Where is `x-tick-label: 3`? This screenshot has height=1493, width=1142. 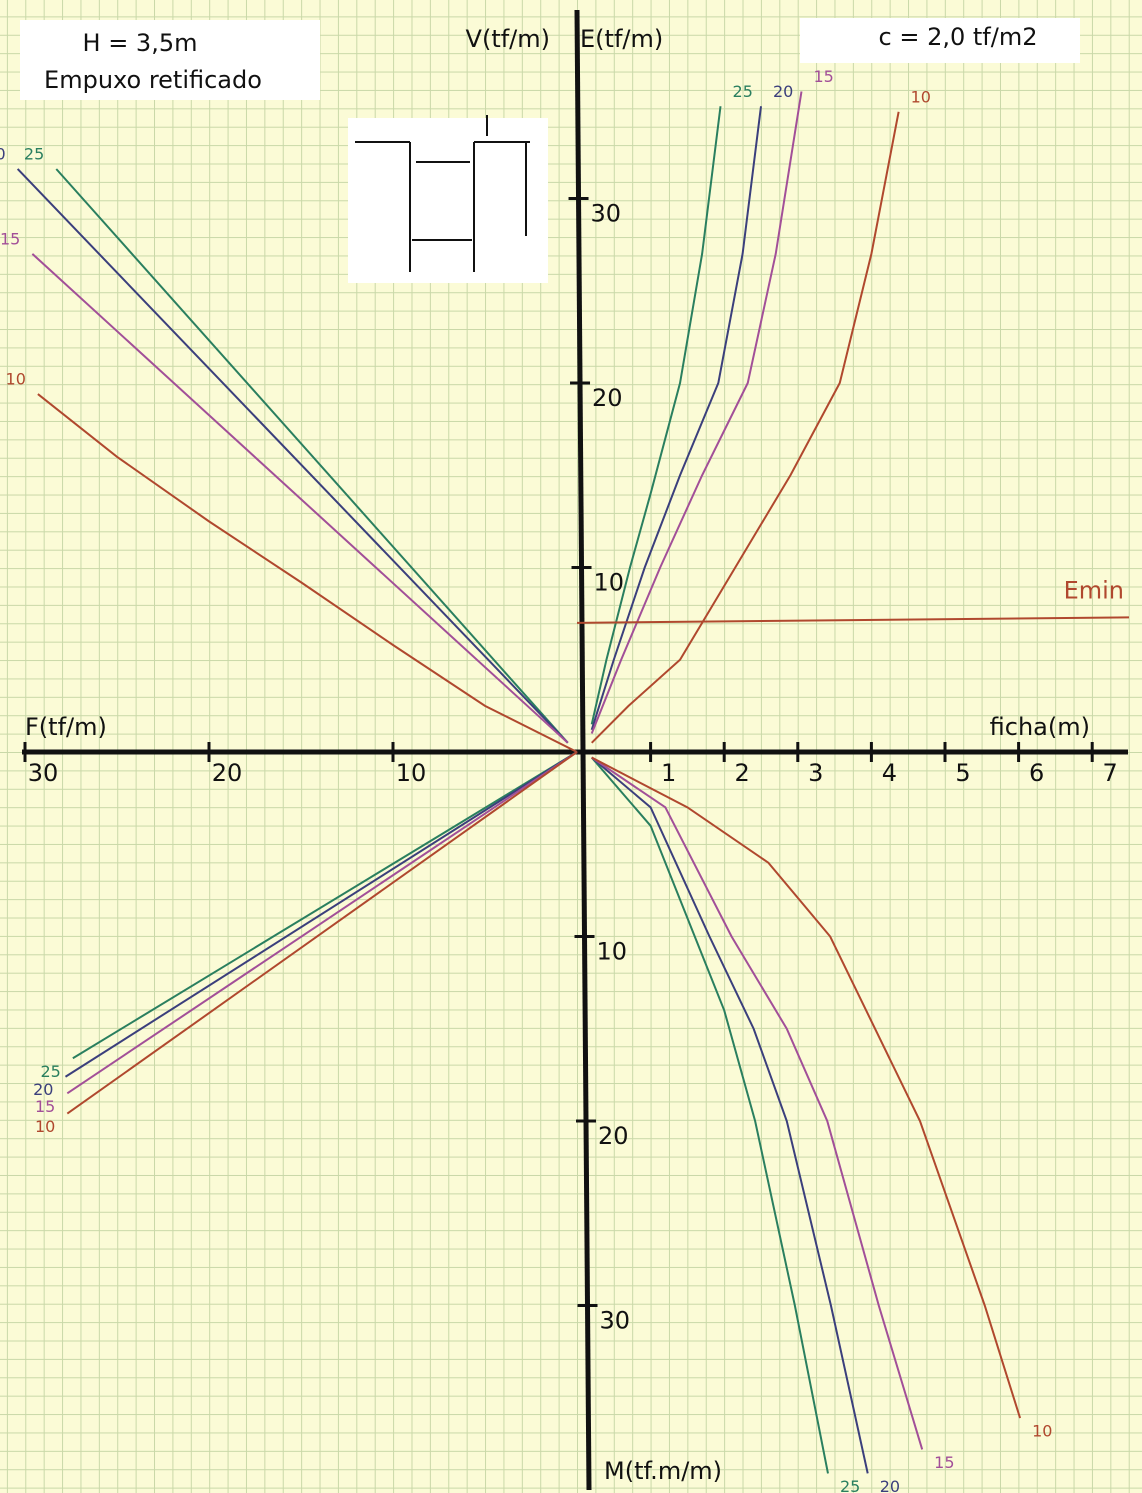
x-tick-label: 3 is located at coordinates (815, 773).